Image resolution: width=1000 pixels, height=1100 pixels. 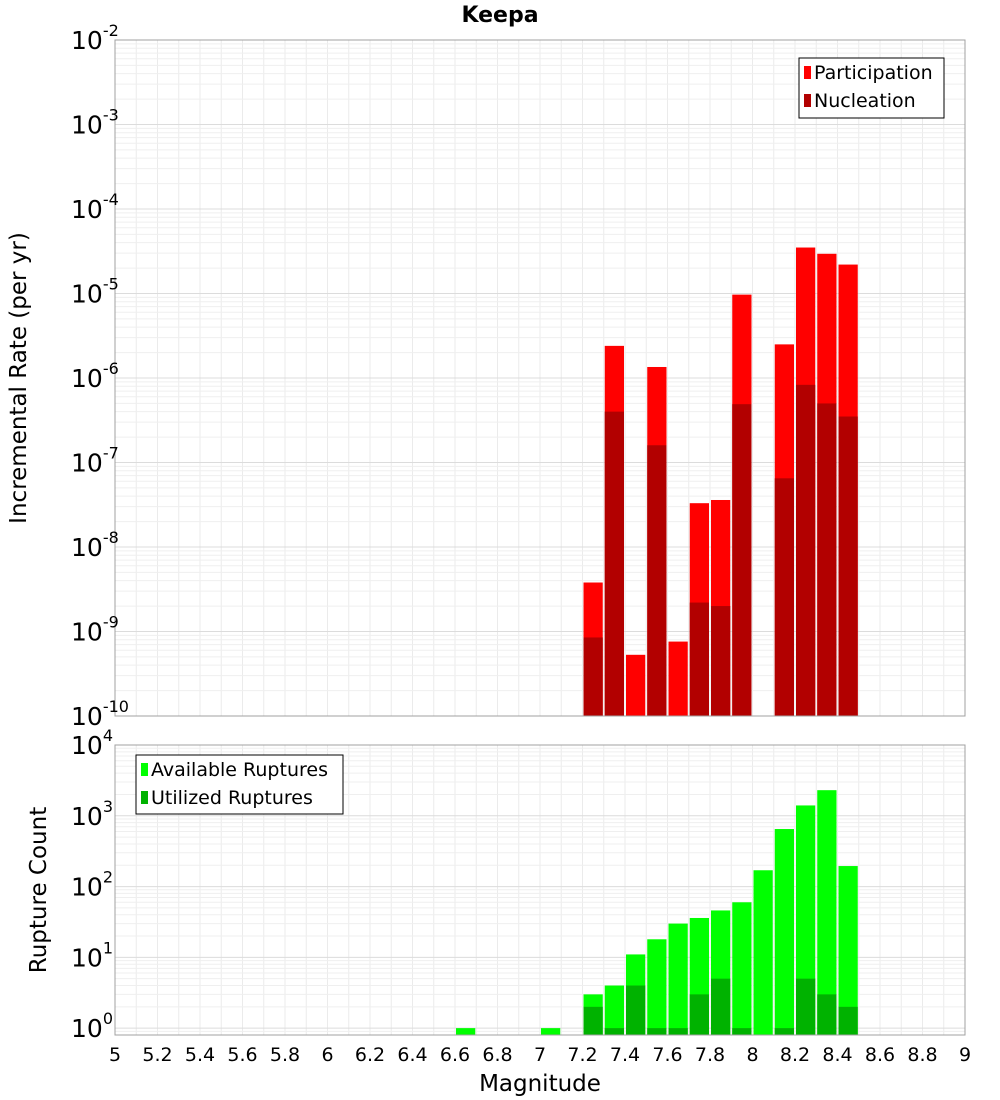 I want to click on y-axis-label: Rupture Count, so click(x=39, y=890).